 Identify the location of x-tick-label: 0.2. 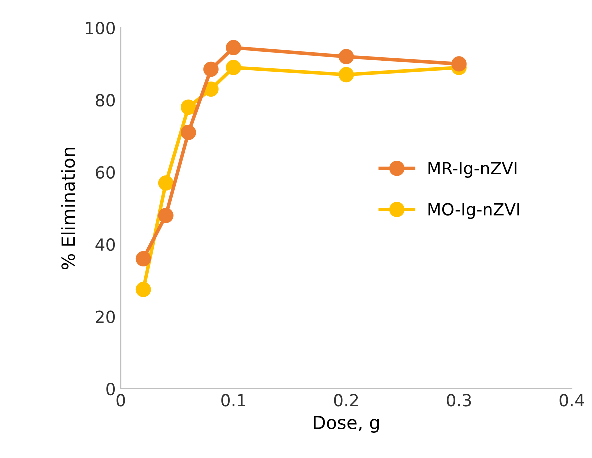
(346, 400).